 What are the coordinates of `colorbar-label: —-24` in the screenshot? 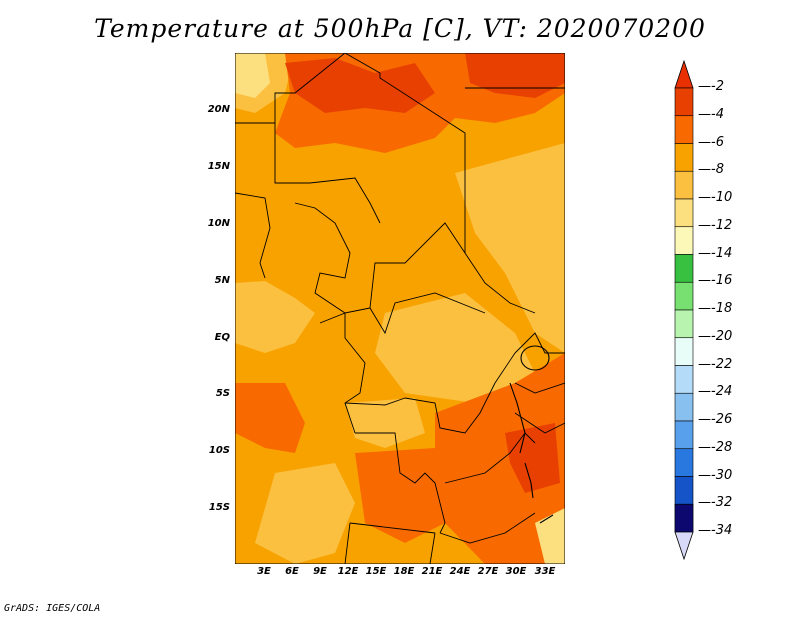 It's located at (715, 392).